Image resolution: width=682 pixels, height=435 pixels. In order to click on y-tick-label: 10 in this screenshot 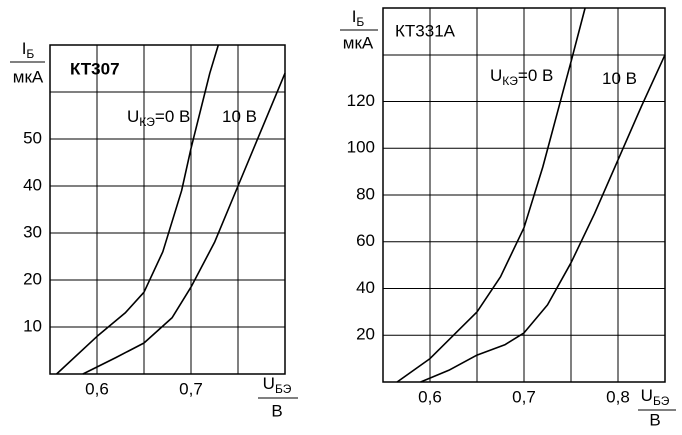, I will do `click(32, 325)`.